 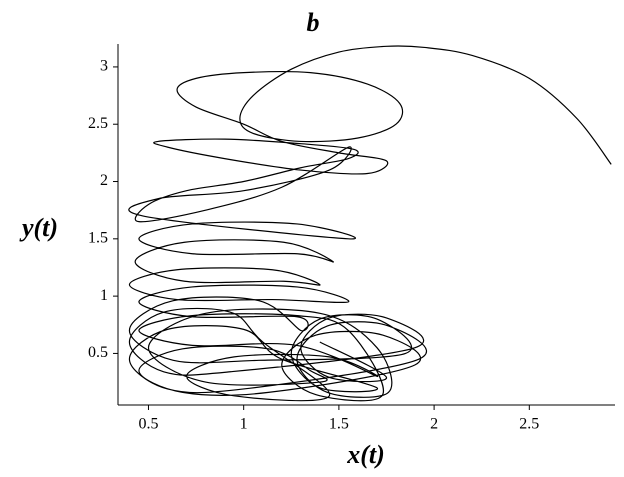 What do you see at coordinates (98, 352) in the screenshot?
I see `y-tick-label: 0.5` at bounding box center [98, 352].